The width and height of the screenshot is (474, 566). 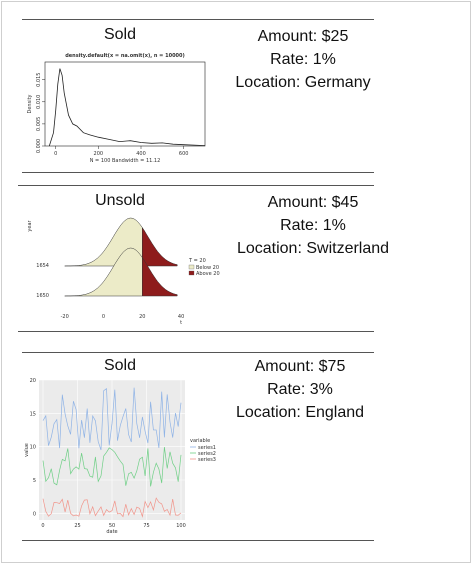 I want to click on x-tick-label: 200, so click(x=99, y=154).